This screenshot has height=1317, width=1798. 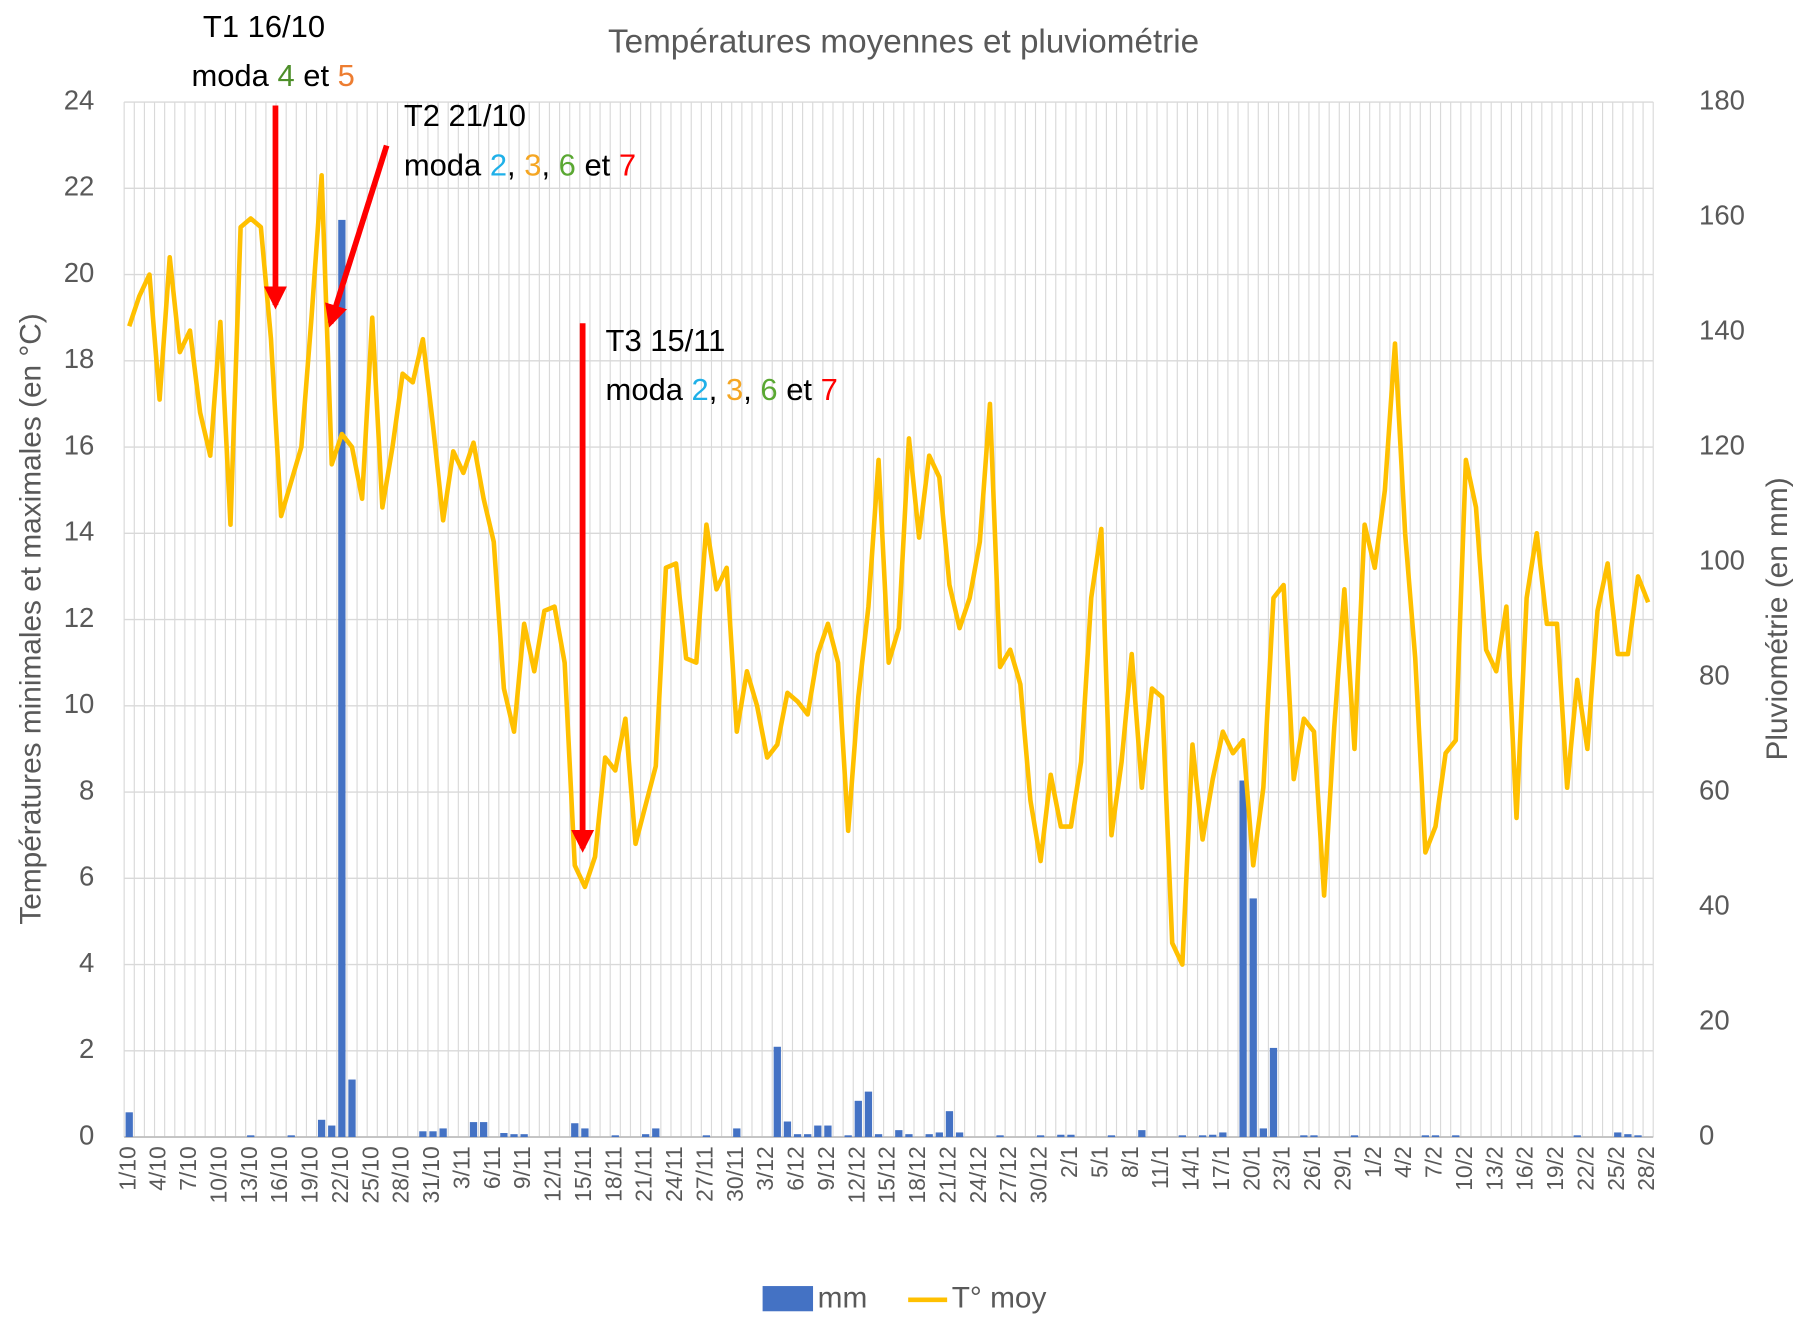 I want to click on y2-tick-label: 60, so click(x=1714, y=789).